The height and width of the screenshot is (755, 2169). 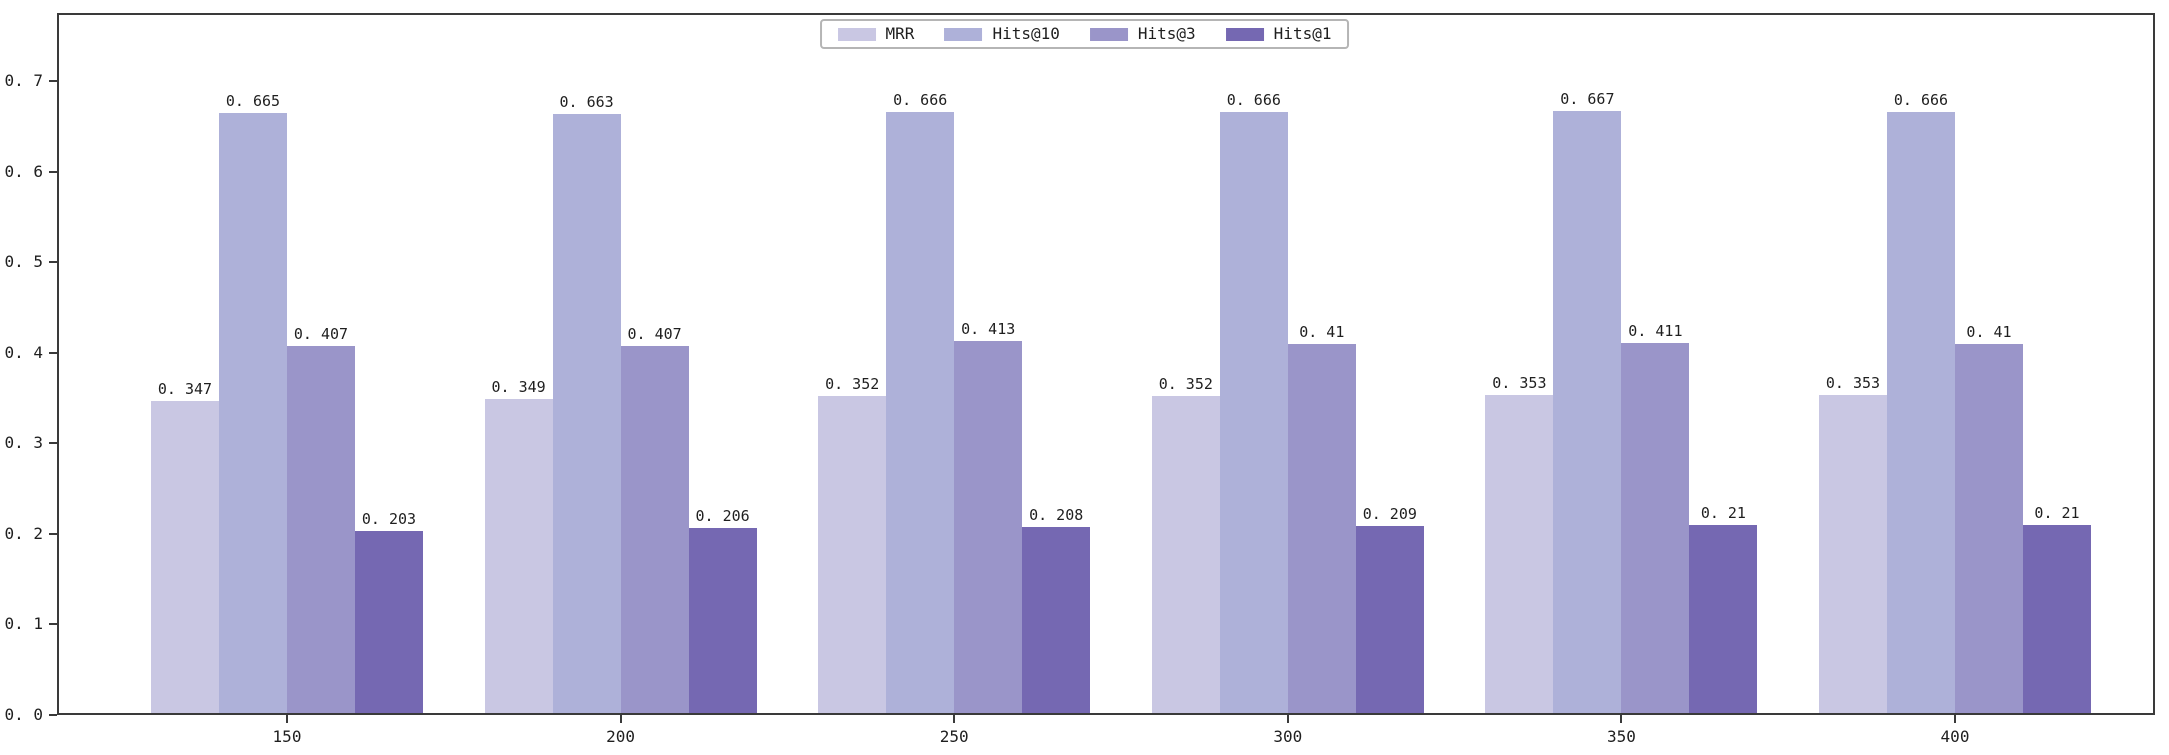 I want to click on y-tick-label: 0. 3, so click(x=23, y=443).